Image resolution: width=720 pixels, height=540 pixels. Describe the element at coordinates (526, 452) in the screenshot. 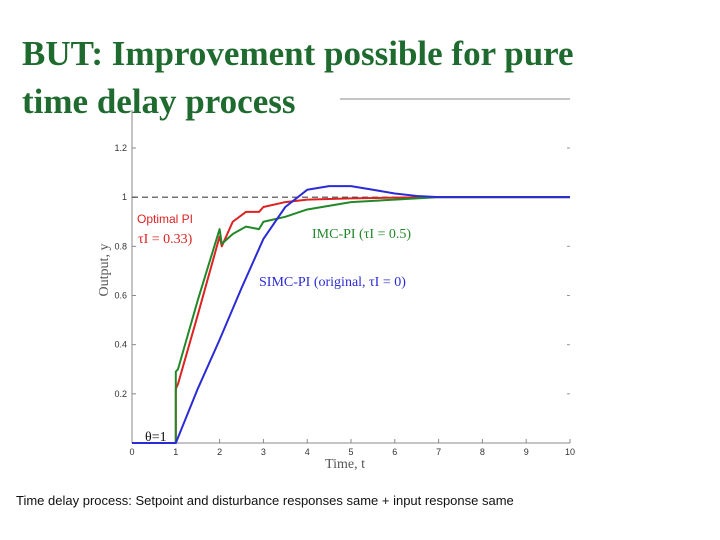

I see `x-tick-label: 9` at that location.